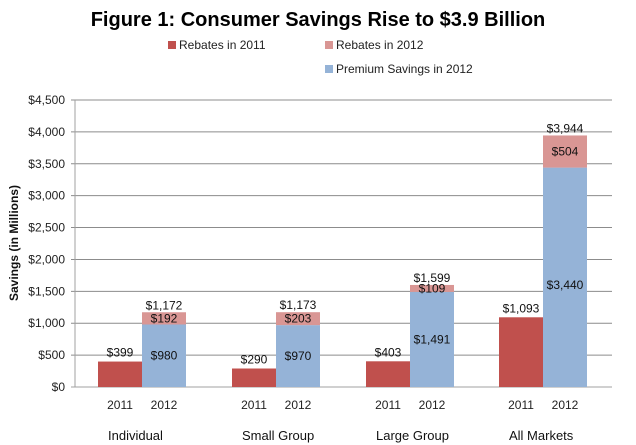  What do you see at coordinates (46, 228) in the screenshot?
I see `y-tick-label: $2,500` at bounding box center [46, 228].